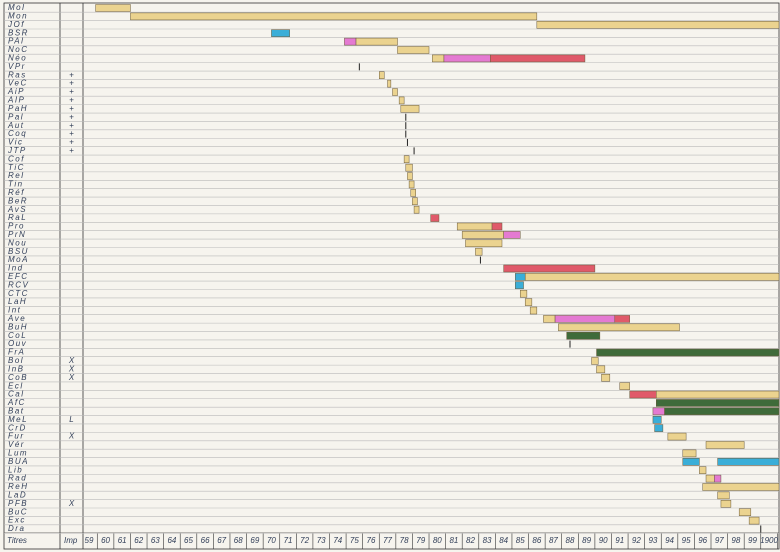 This screenshot has height=552, width=780. I want to click on x-tick-label: 71, so click(288, 540).